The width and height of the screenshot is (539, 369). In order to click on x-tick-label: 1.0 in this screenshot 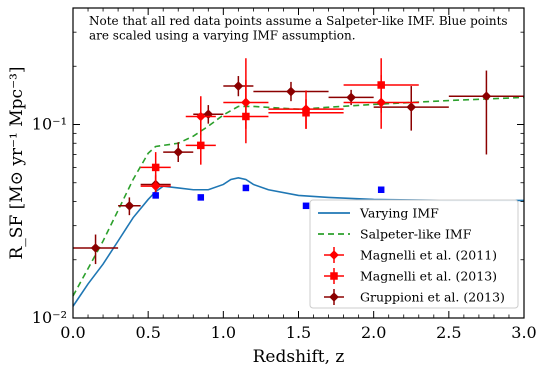, I will do `click(223, 332)`.